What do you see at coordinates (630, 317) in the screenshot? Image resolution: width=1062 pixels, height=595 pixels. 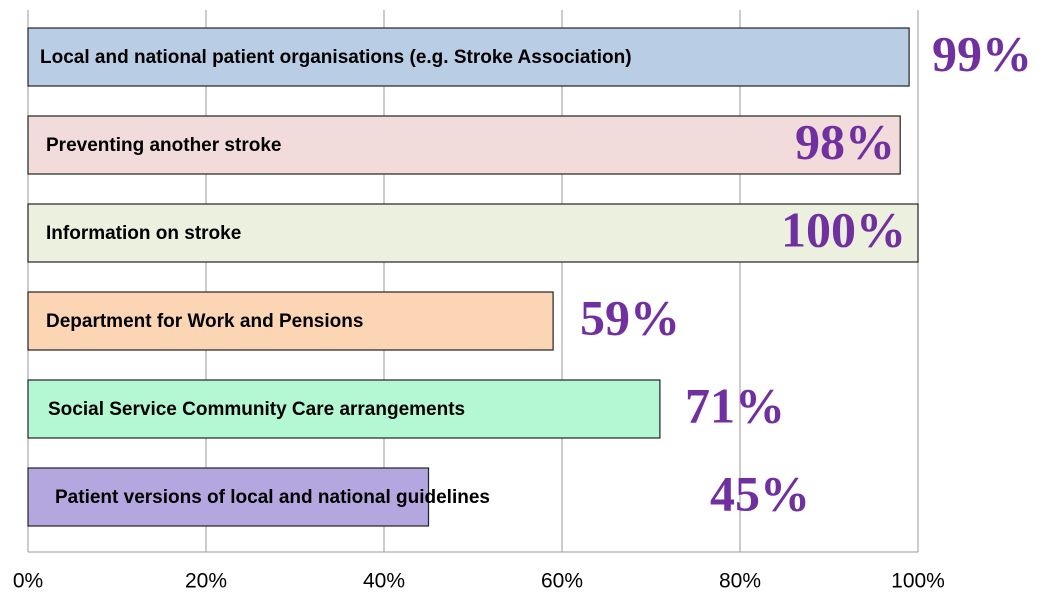 I see `value-label: 59%` at bounding box center [630, 317].